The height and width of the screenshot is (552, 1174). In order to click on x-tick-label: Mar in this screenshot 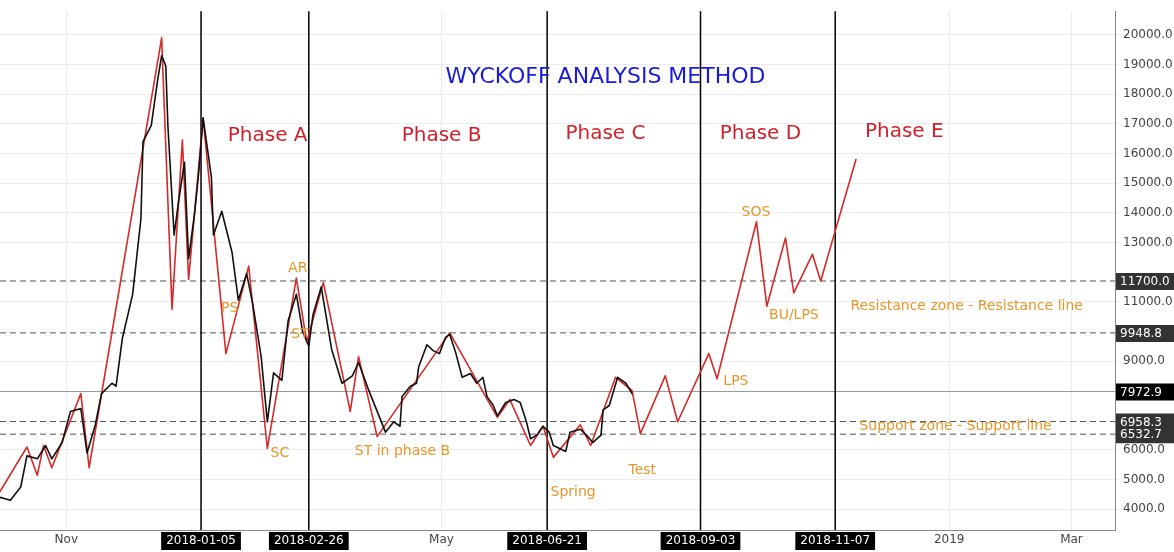, I will do `click(1071, 539)`.